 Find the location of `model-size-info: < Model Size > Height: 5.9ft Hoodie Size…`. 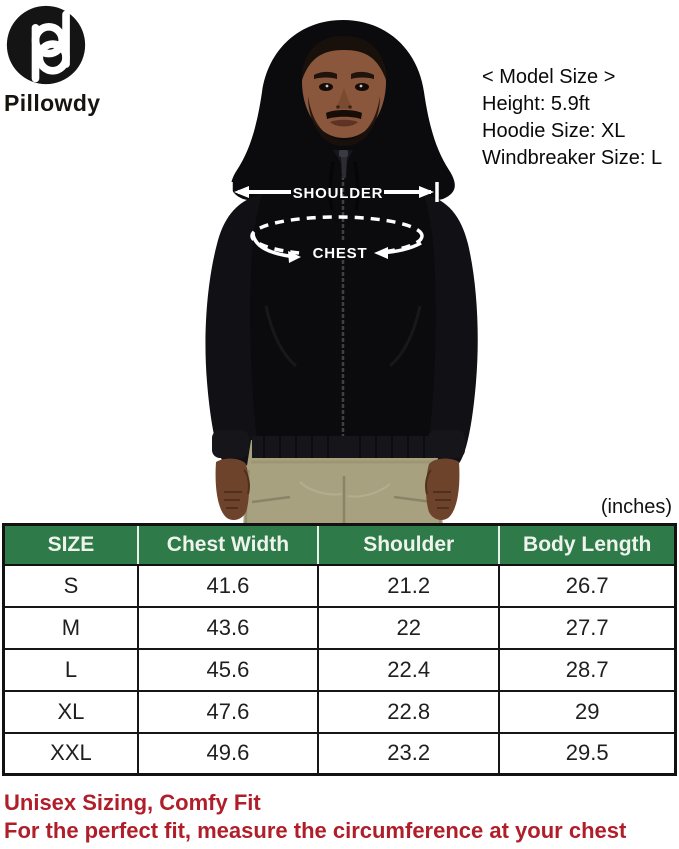

model-size-info: < Model Size > Height: 5.9ft Hoodie Size… is located at coordinates (572, 118).